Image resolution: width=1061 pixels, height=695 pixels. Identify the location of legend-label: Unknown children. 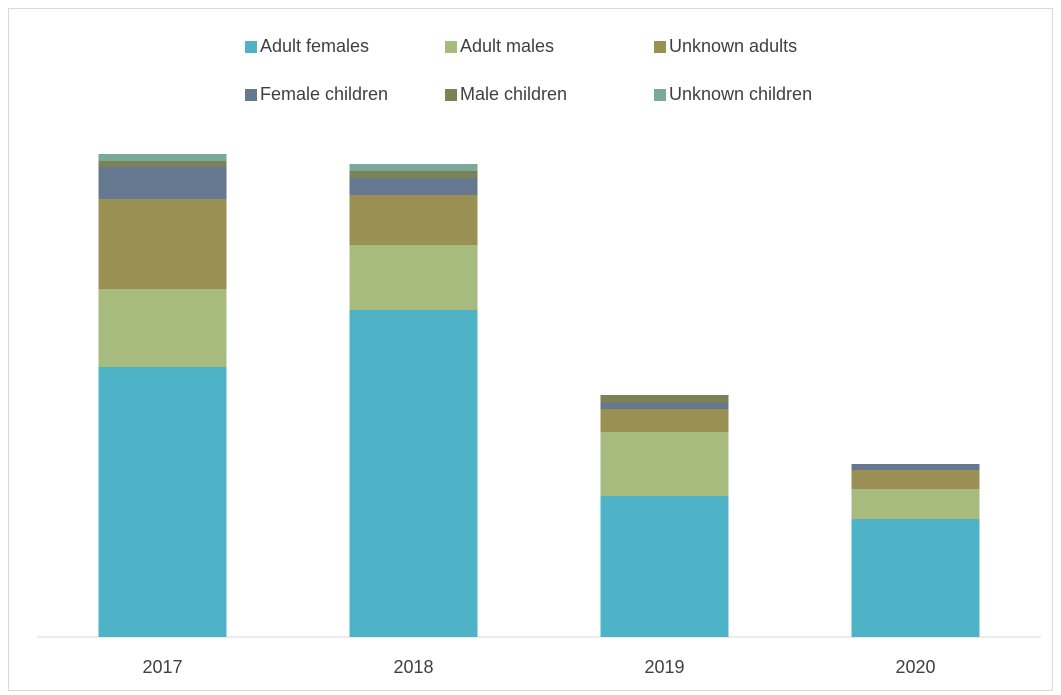
(740, 94).